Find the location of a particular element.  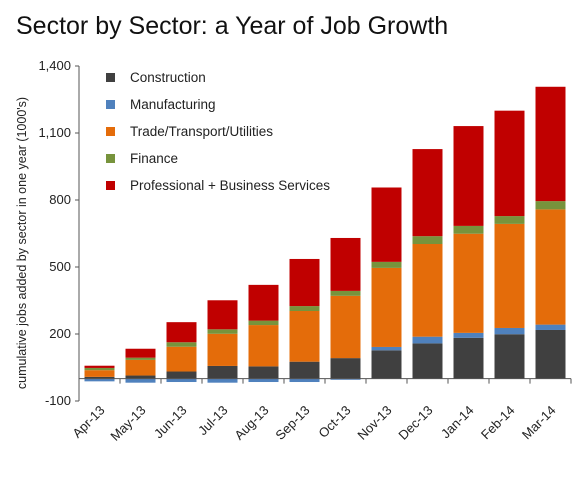

y-tick-label: 800 is located at coordinates (60, 199).